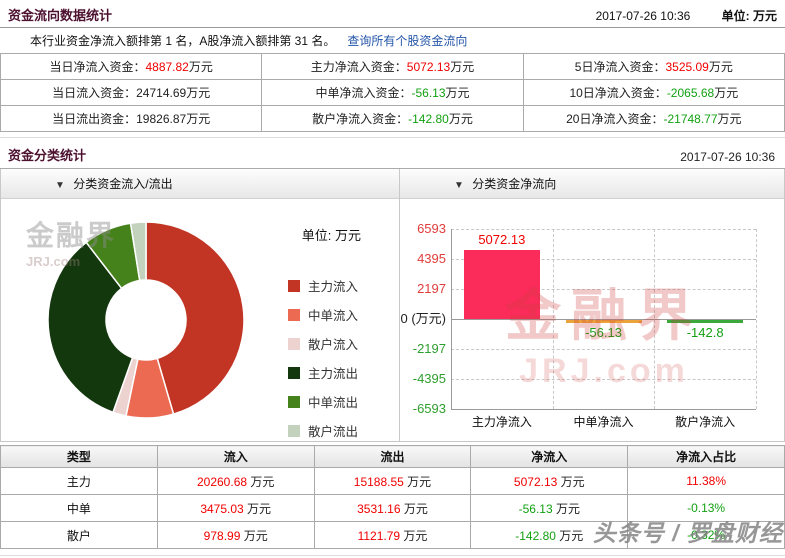 The height and width of the screenshot is (558, 785). Describe the element at coordinates (428, 119) in the screenshot. I see `summary-cell-value: -142.80` at that location.